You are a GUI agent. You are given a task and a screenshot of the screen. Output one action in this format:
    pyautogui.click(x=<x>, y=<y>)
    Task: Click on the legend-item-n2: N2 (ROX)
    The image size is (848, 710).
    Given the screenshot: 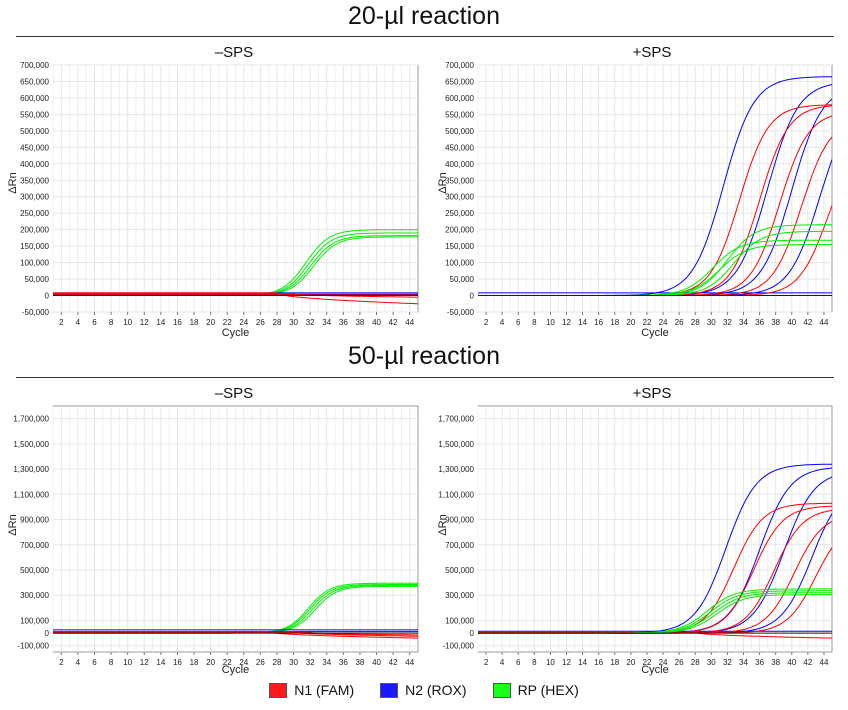 What is the action you would take?
    pyautogui.click(x=423, y=690)
    